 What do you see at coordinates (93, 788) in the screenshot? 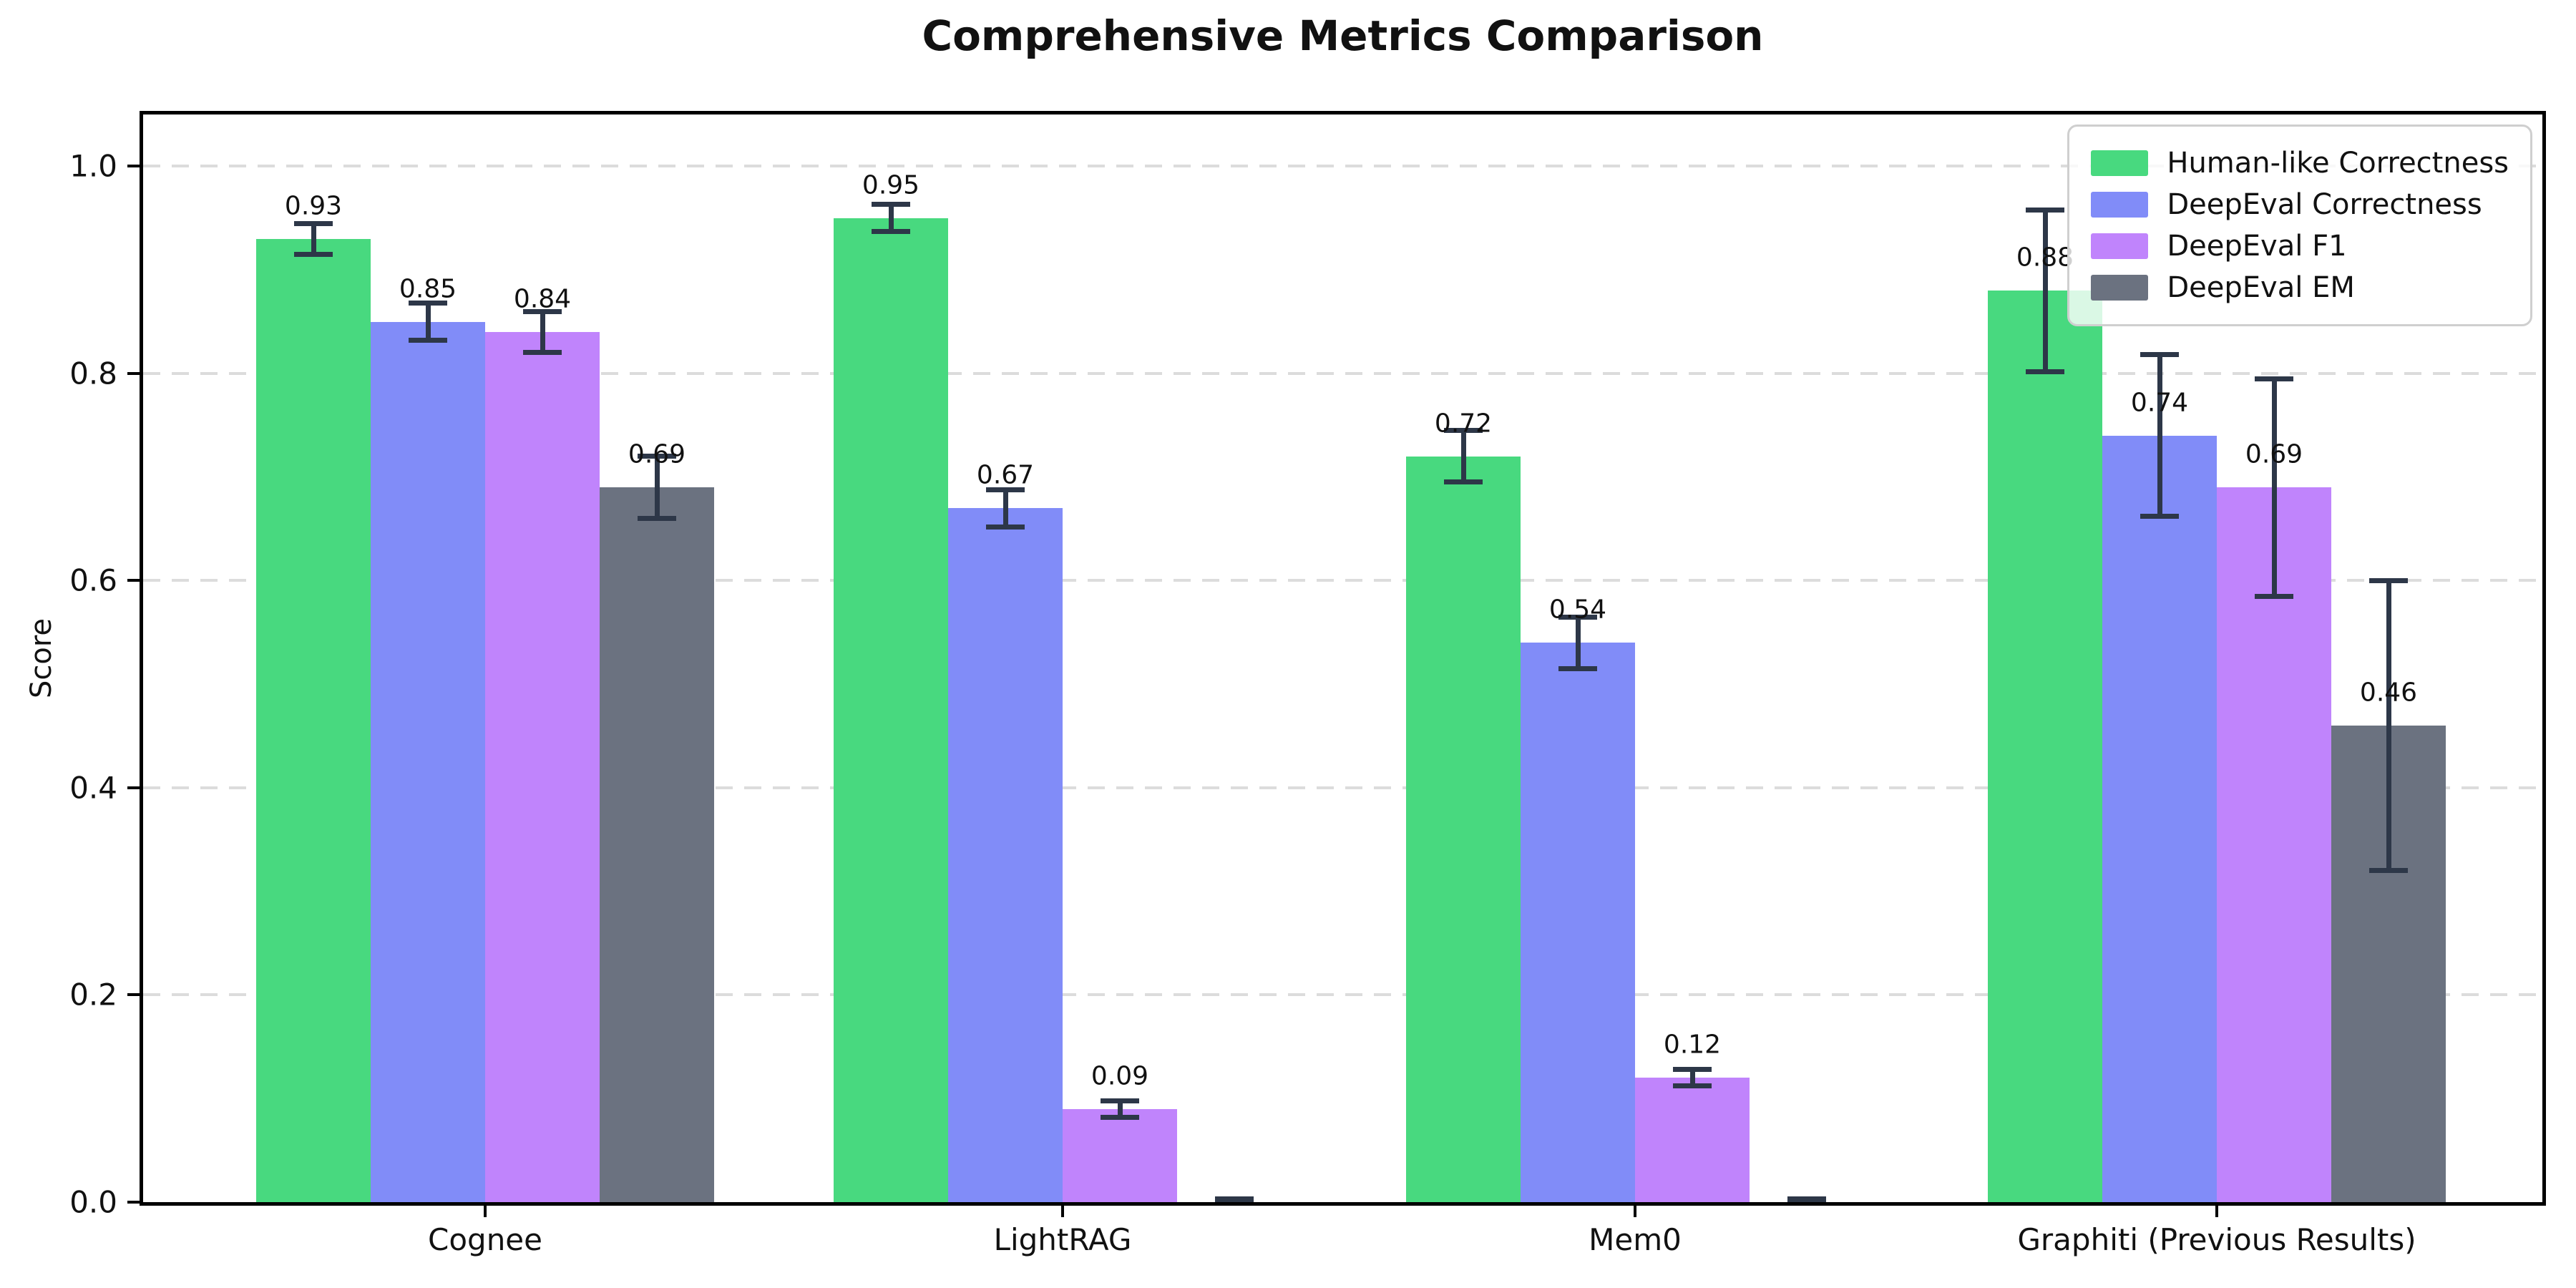
I see `y-tick-label-0.4: 0.4` at bounding box center [93, 788].